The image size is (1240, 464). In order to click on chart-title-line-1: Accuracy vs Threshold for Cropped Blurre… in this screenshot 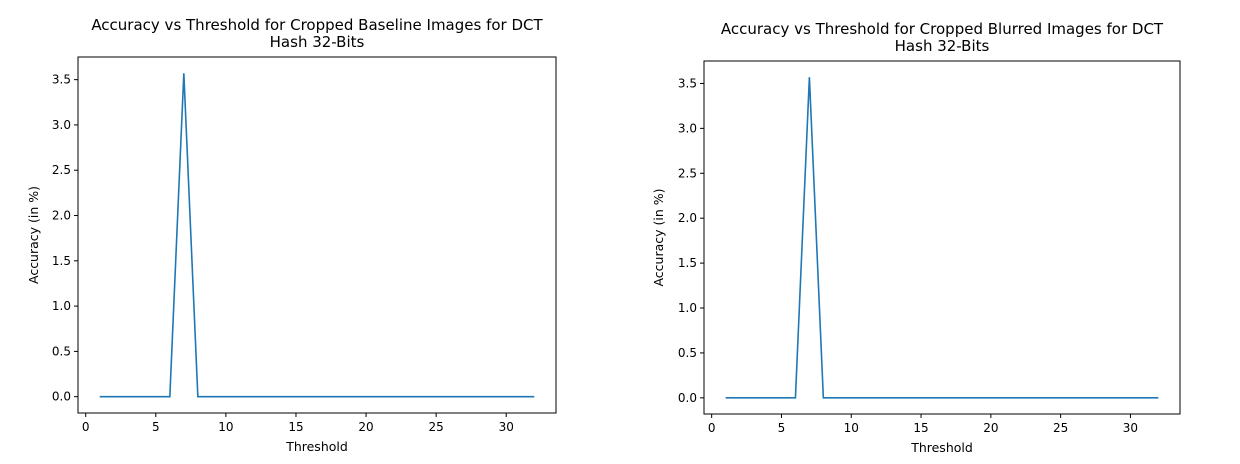, I will do `click(942, 29)`.